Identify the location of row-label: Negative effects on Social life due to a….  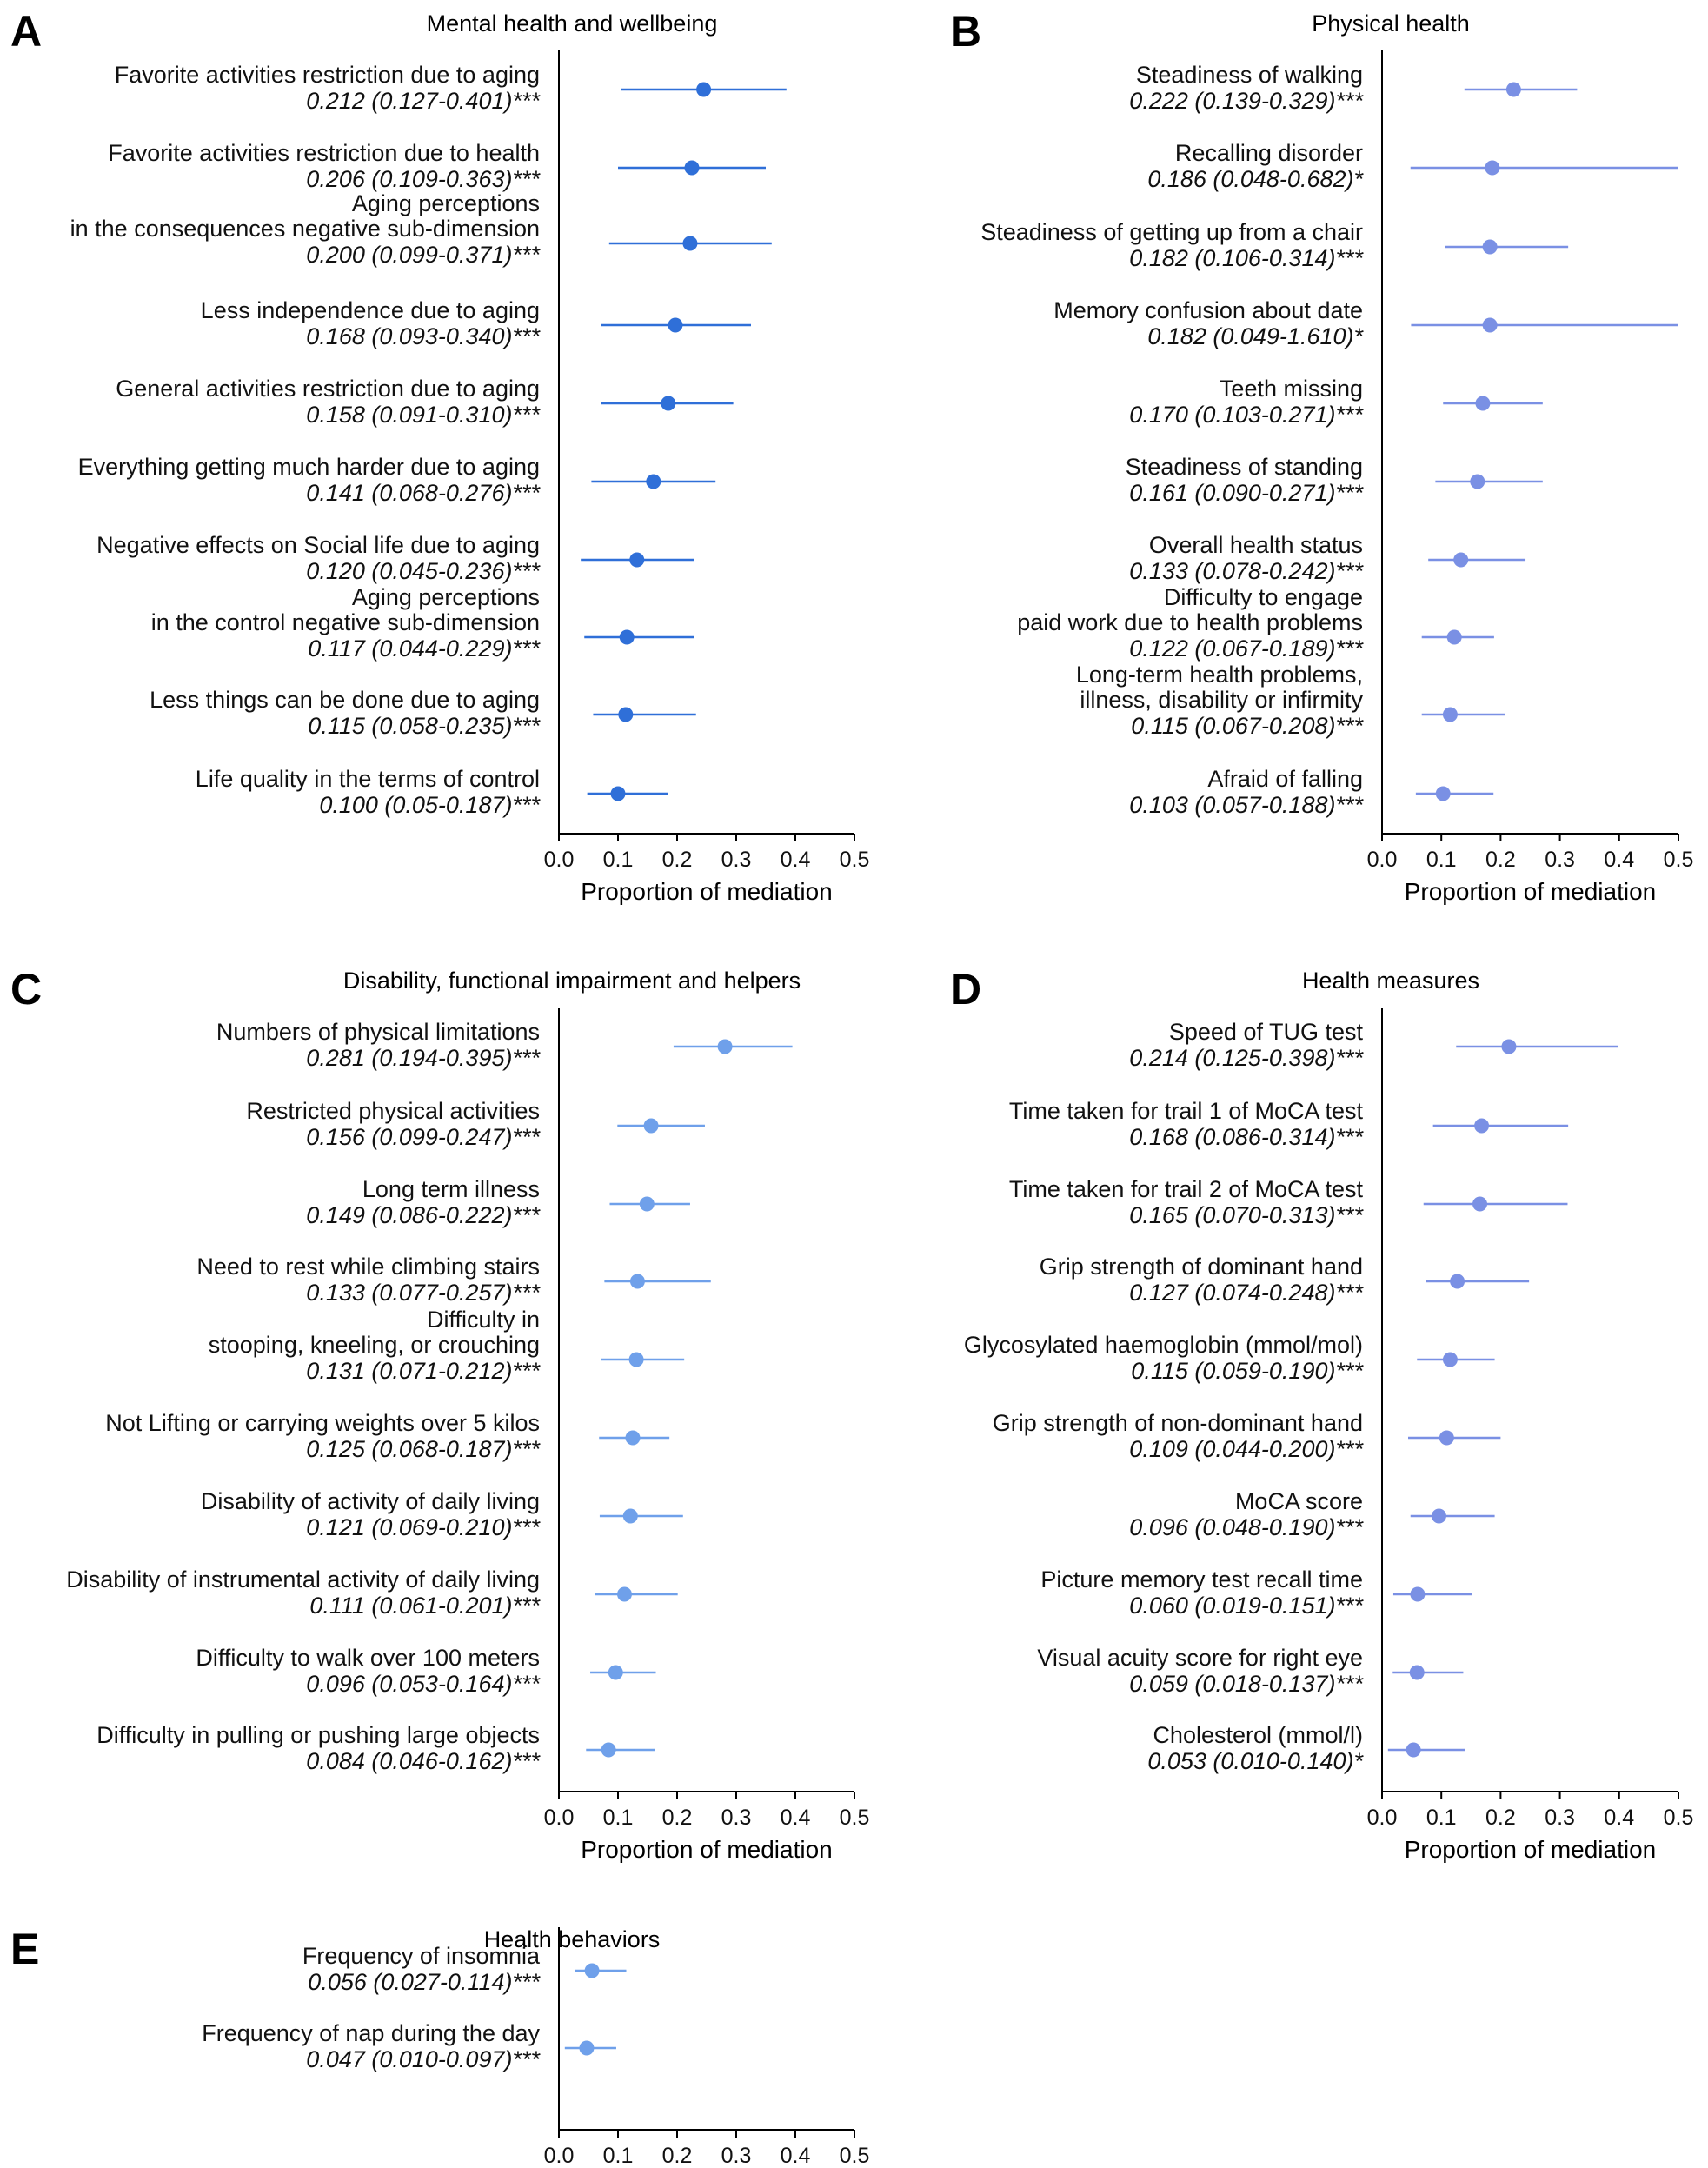
(318, 545).